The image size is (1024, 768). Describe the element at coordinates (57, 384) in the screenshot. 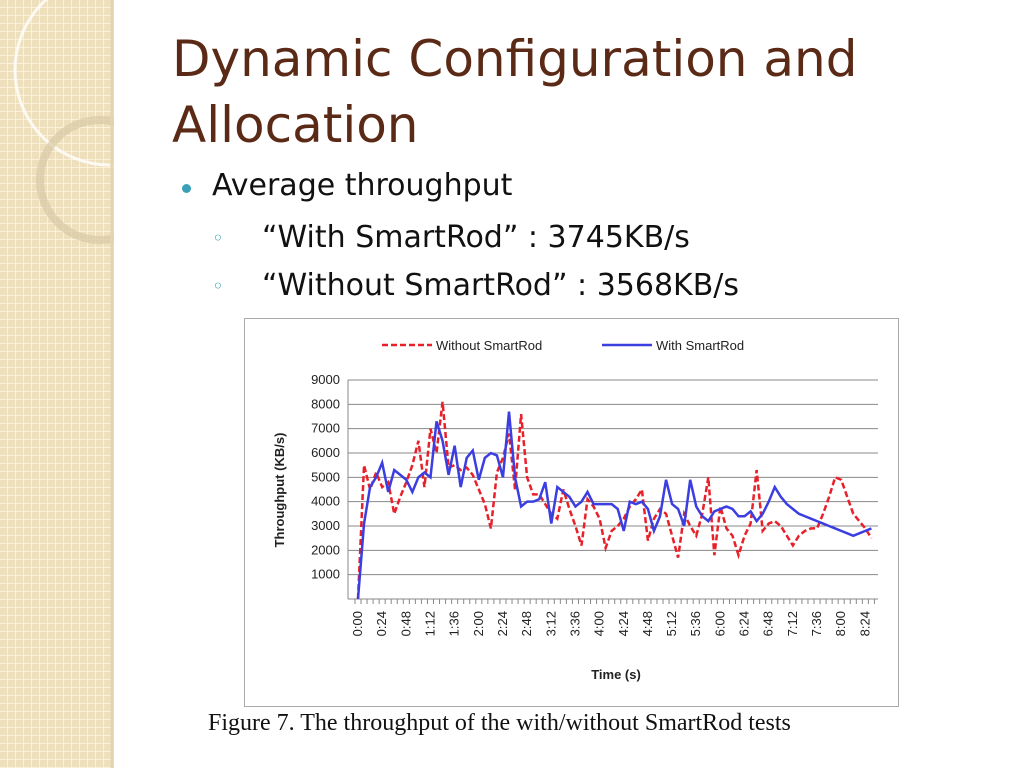

I see `side-decoration` at that location.